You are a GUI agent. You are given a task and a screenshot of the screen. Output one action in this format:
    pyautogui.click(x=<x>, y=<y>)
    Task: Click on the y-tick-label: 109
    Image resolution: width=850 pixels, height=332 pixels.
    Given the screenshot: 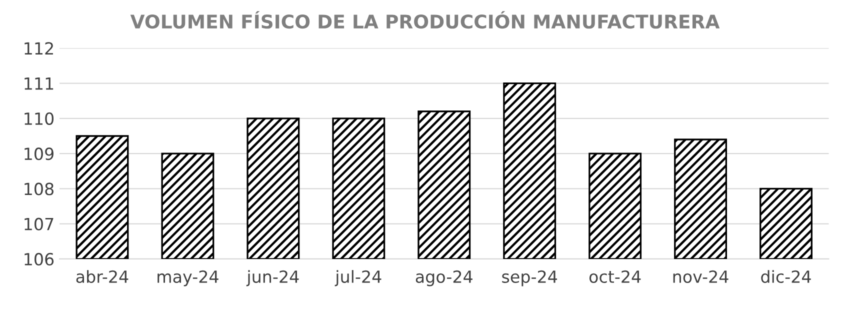 What is the action you would take?
    pyautogui.click(x=39, y=154)
    